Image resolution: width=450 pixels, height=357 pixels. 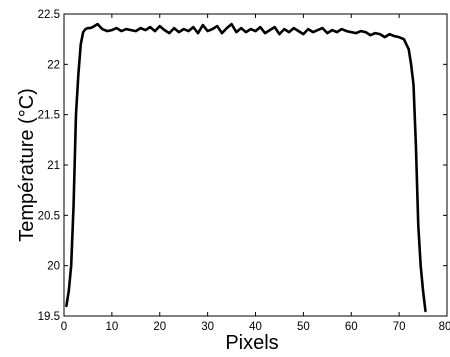 I want to click on y-tick-label: 22.5, so click(x=49, y=15).